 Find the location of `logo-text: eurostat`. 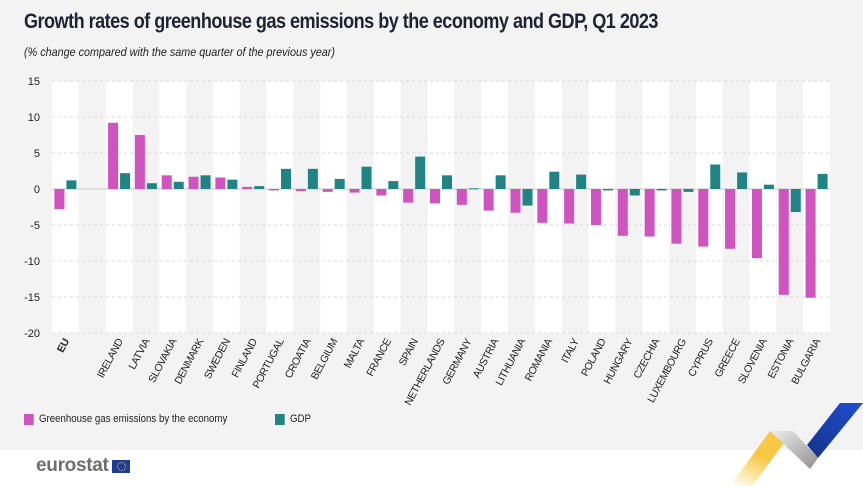

logo-text: eurostat is located at coordinates (72, 465).